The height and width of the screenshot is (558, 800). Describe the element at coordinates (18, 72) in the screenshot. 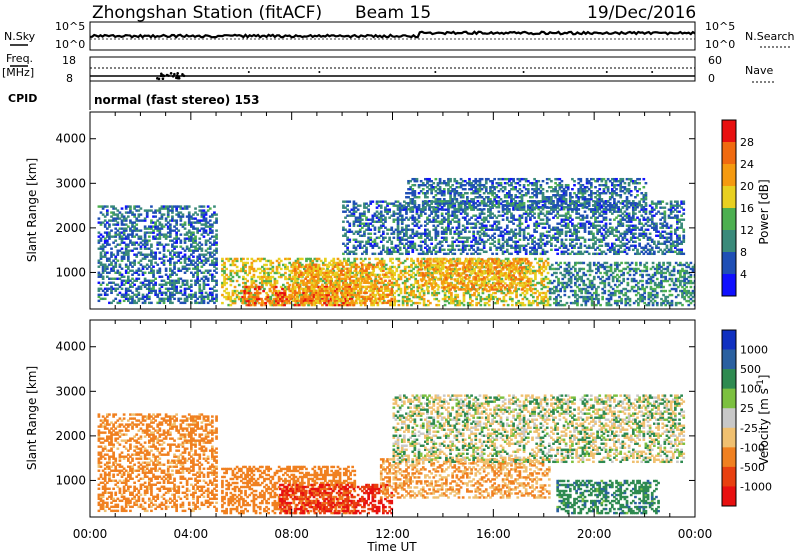

I see `mhz-label: [MHz]` at that location.